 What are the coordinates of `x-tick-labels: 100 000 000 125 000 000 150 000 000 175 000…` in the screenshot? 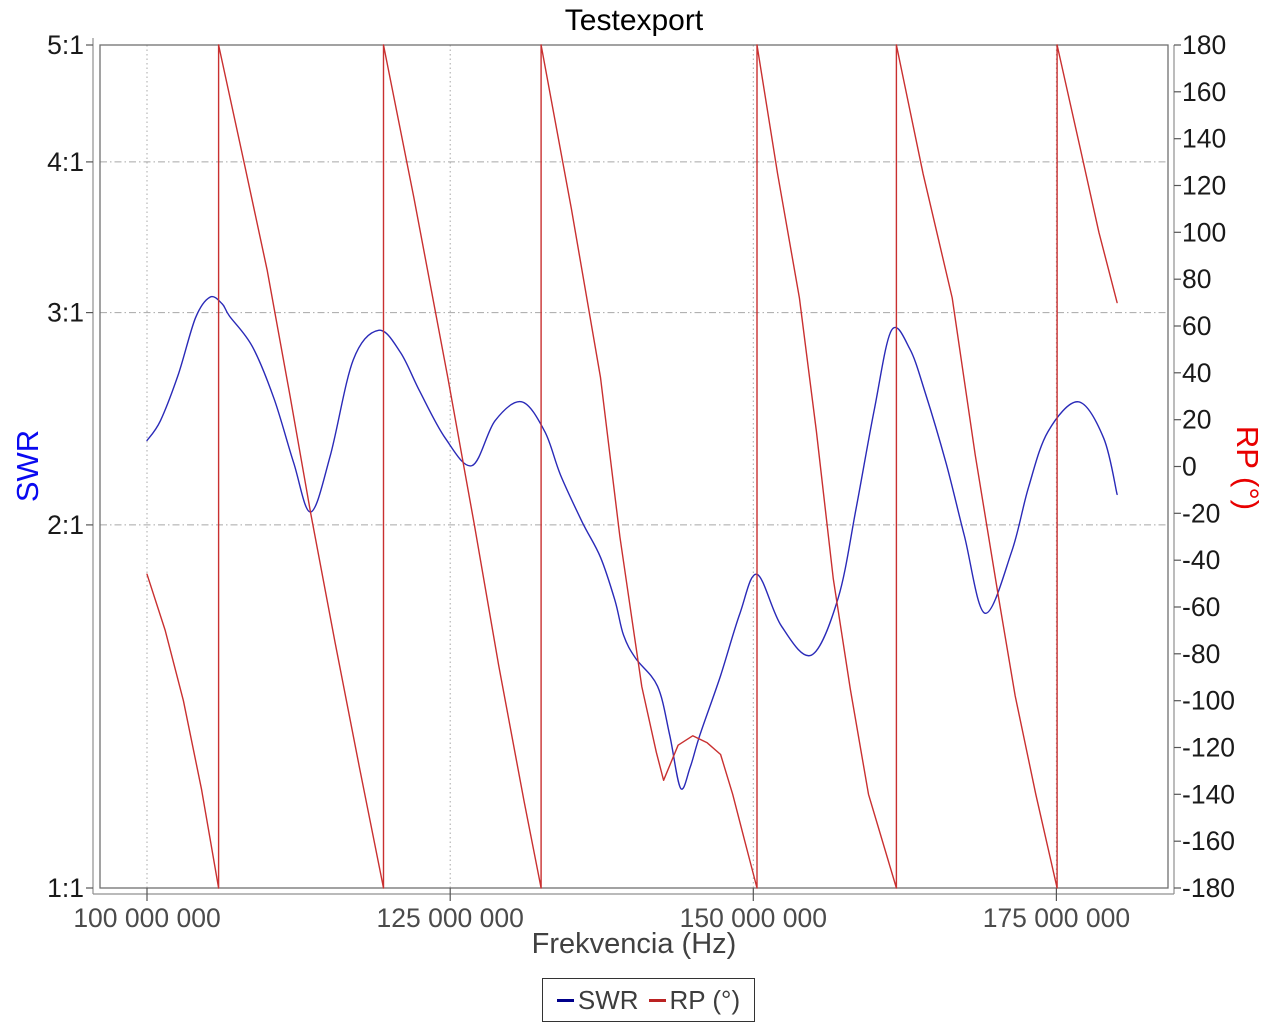 It's located at (601, 918).